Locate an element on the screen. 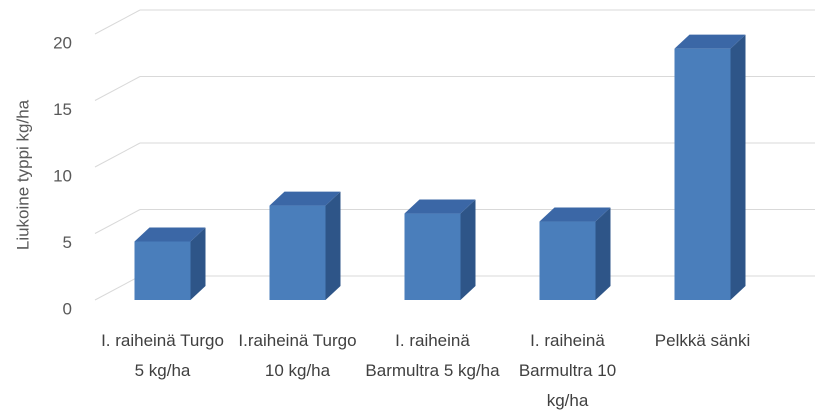  x-tick-label: I. raiheinä Barmultra 10 kg/ha is located at coordinates (567, 370).